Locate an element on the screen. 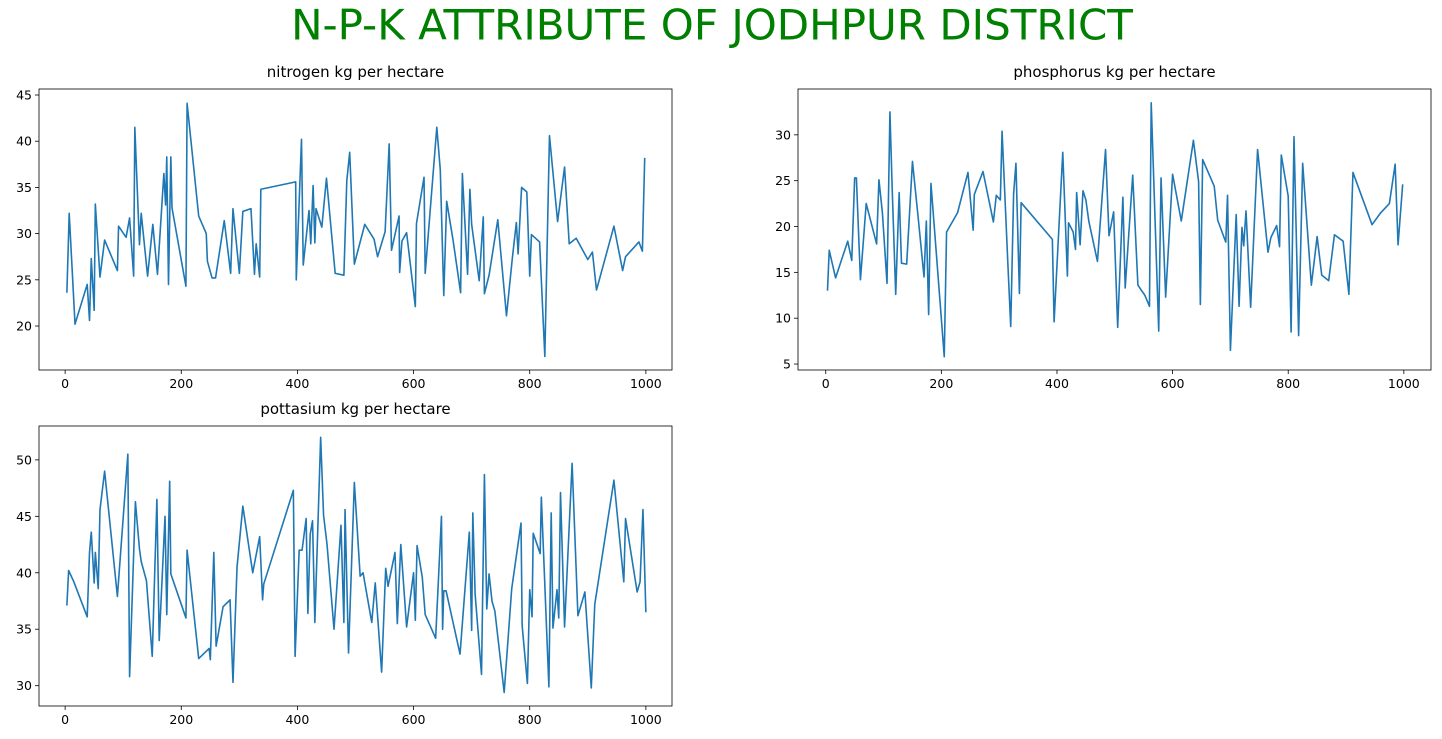 Image resolution: width=1442 pixels, height=739 pixels. y-tick-label: 50 is located at coordinates (24, 459).